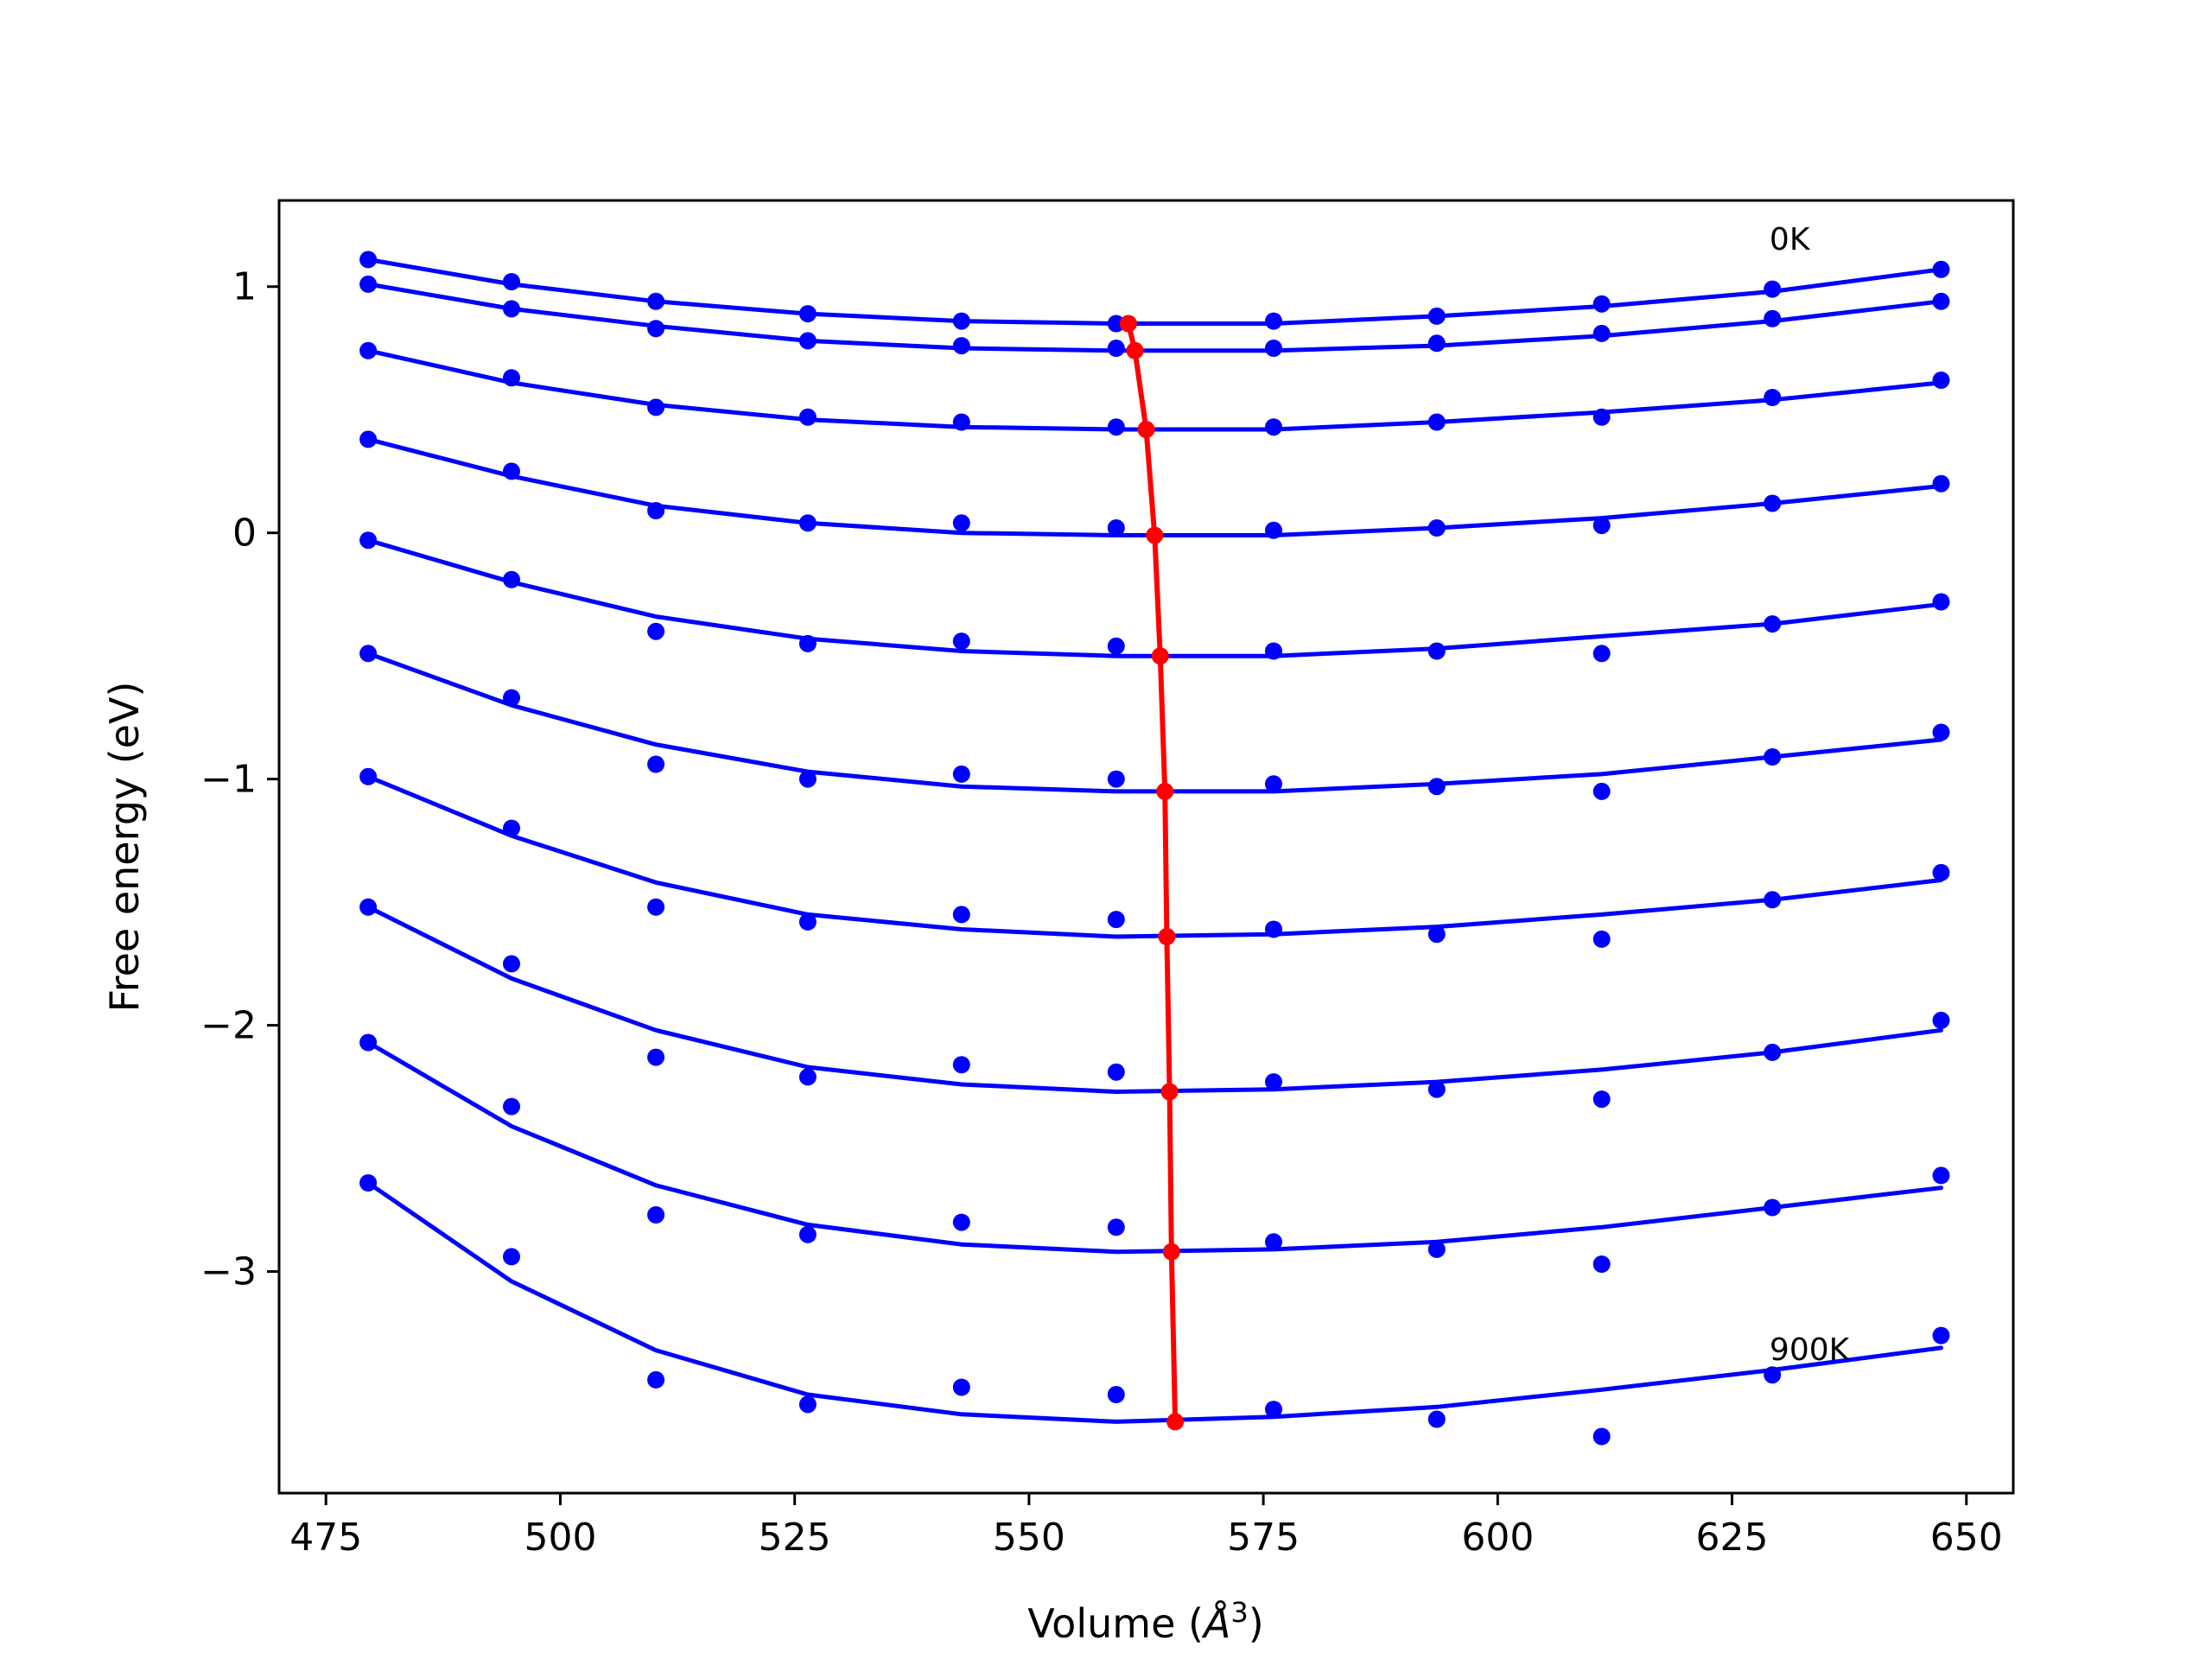 The width and height of the screenshot is (2212, 1659). Describe the element at coordinates (229, 1026) in the screenshot. I see `y-tick-label: −2` at that location.